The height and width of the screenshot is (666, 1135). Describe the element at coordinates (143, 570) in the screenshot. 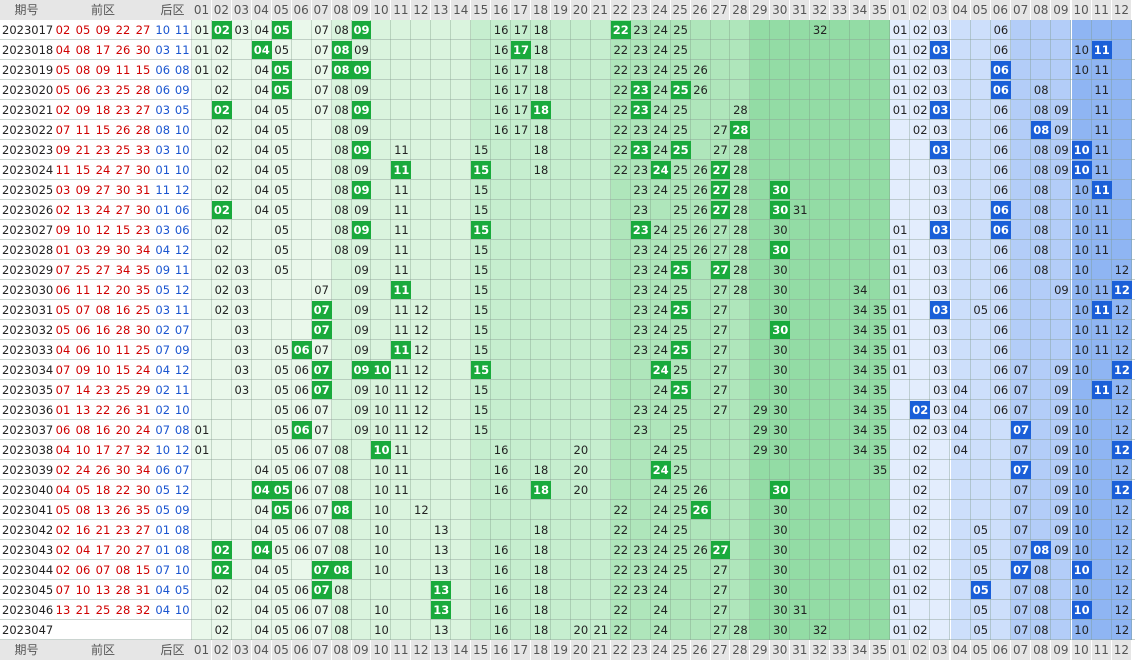

I see `front-number: 15` at that location.